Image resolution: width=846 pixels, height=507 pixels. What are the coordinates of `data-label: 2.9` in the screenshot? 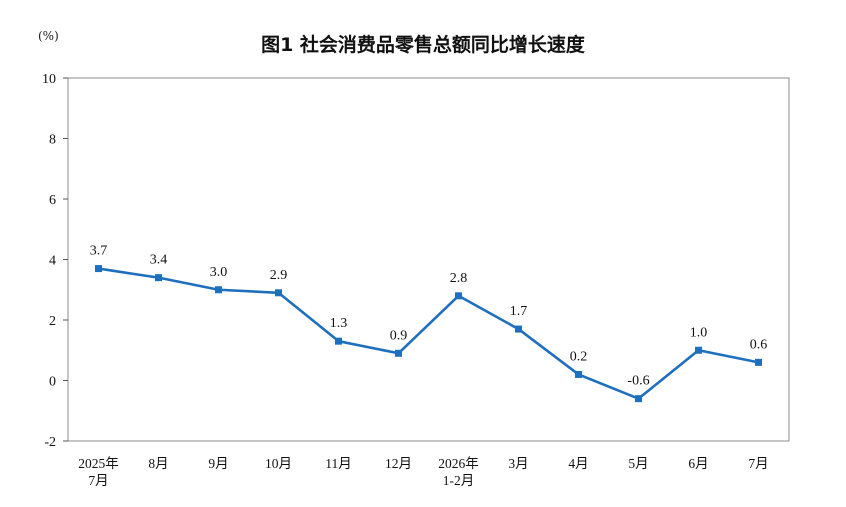 It's located at (279, 275).